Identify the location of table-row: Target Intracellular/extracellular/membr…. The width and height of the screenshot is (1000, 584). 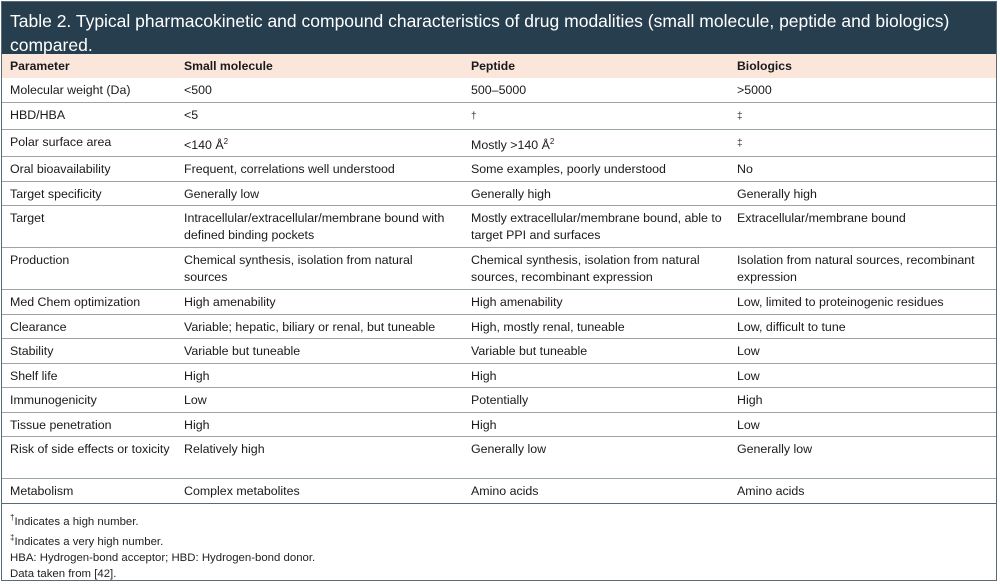
(499, 226).